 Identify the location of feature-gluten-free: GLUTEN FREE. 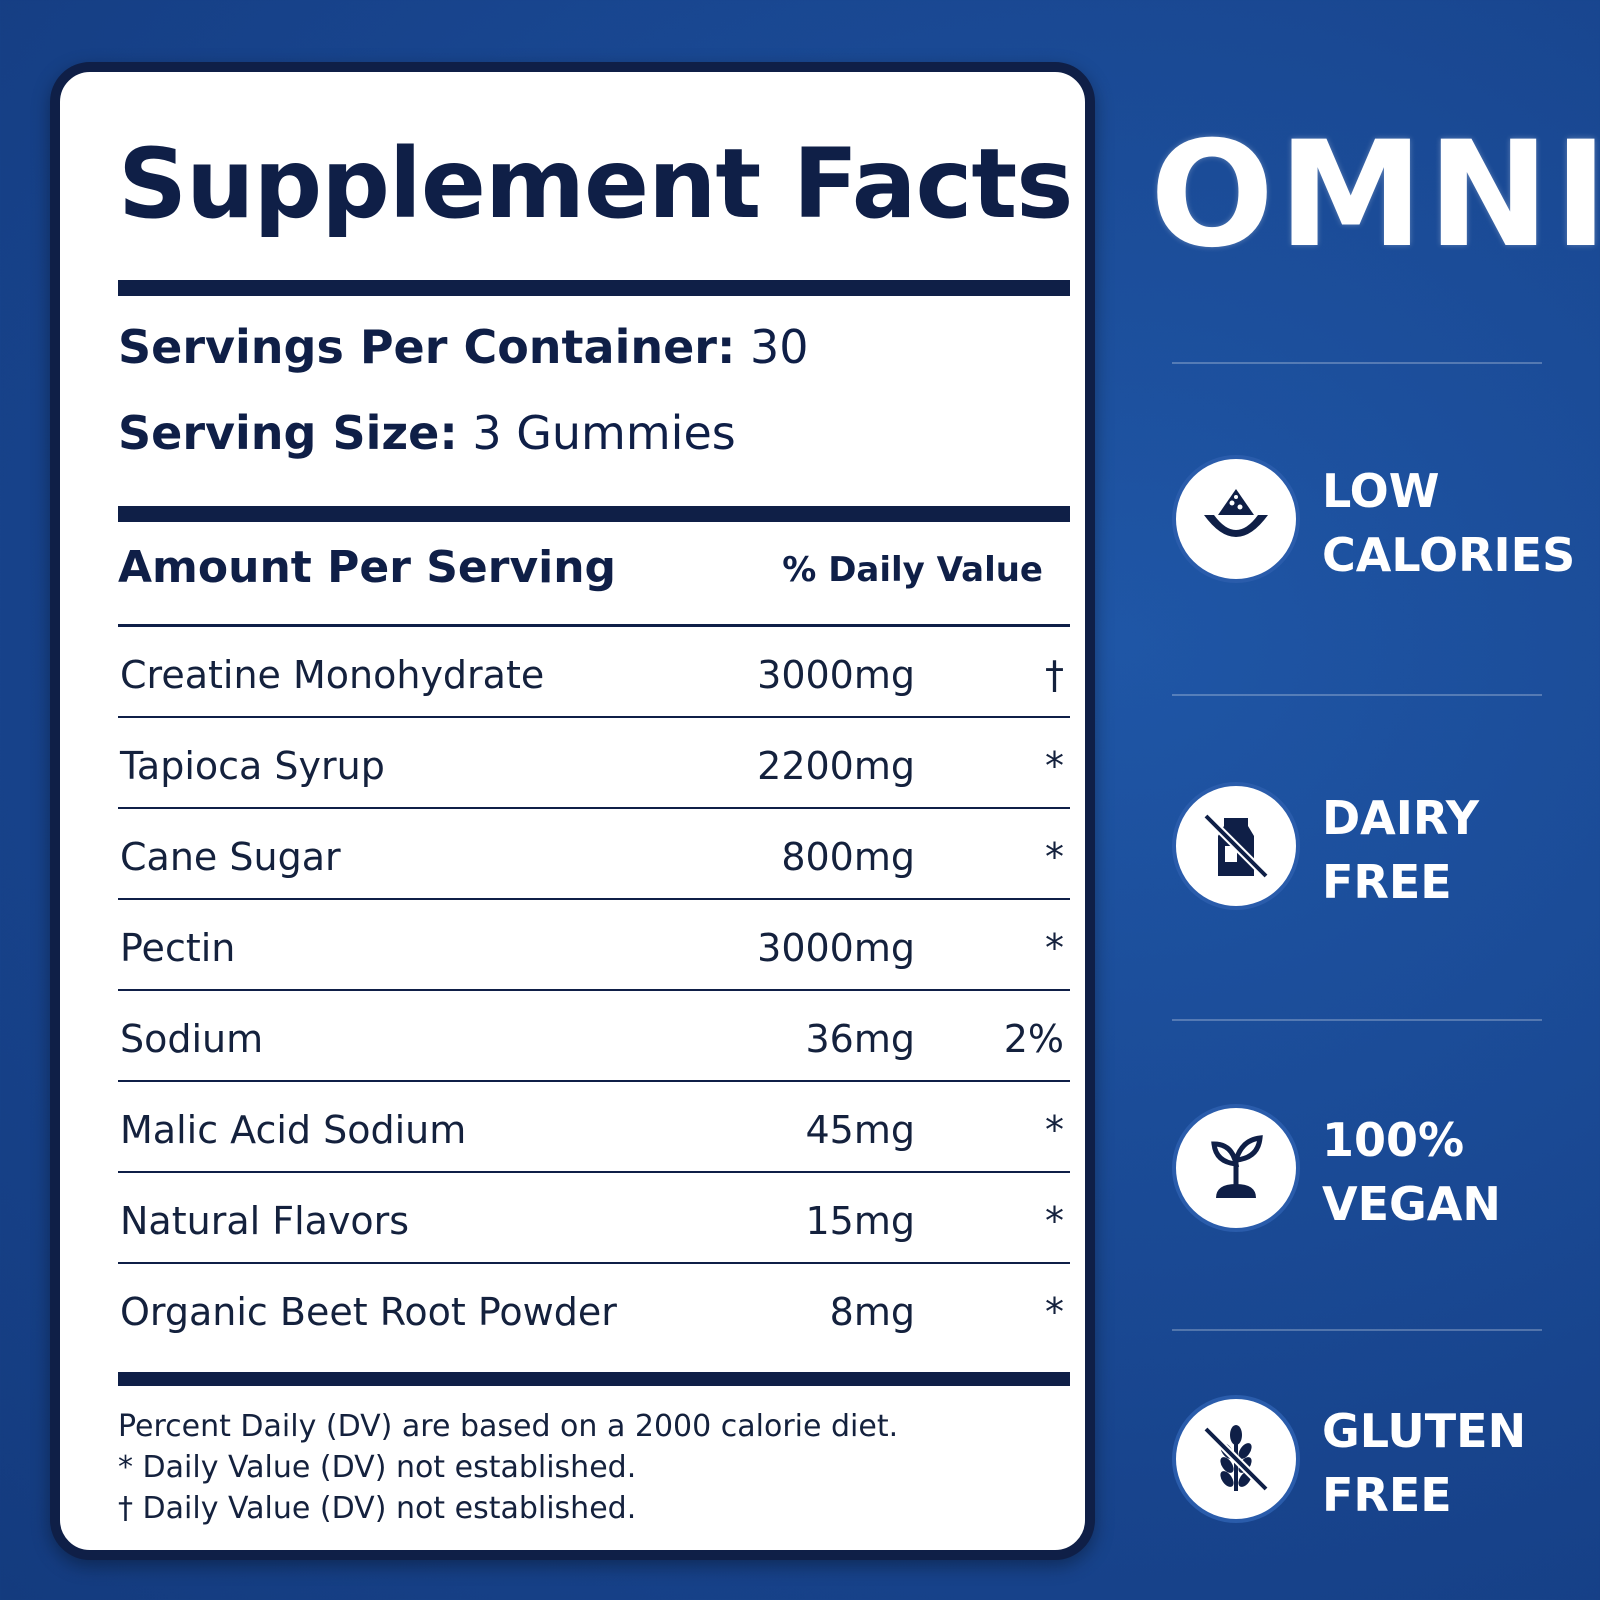
(1382, 1465).